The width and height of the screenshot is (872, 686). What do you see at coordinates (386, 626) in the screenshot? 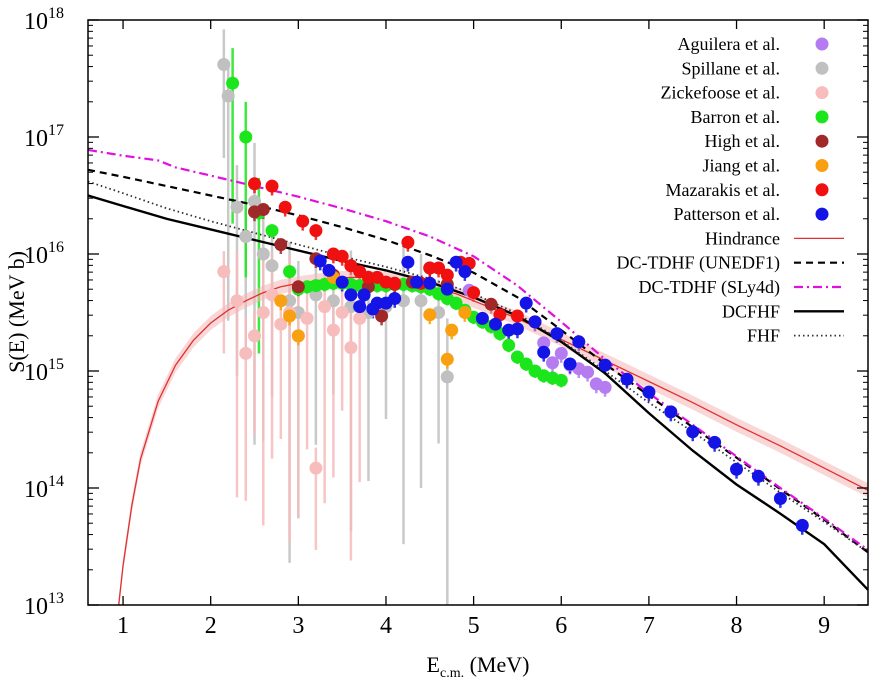
I see `x-tick-label: 4` at bounding box center [386, 626].